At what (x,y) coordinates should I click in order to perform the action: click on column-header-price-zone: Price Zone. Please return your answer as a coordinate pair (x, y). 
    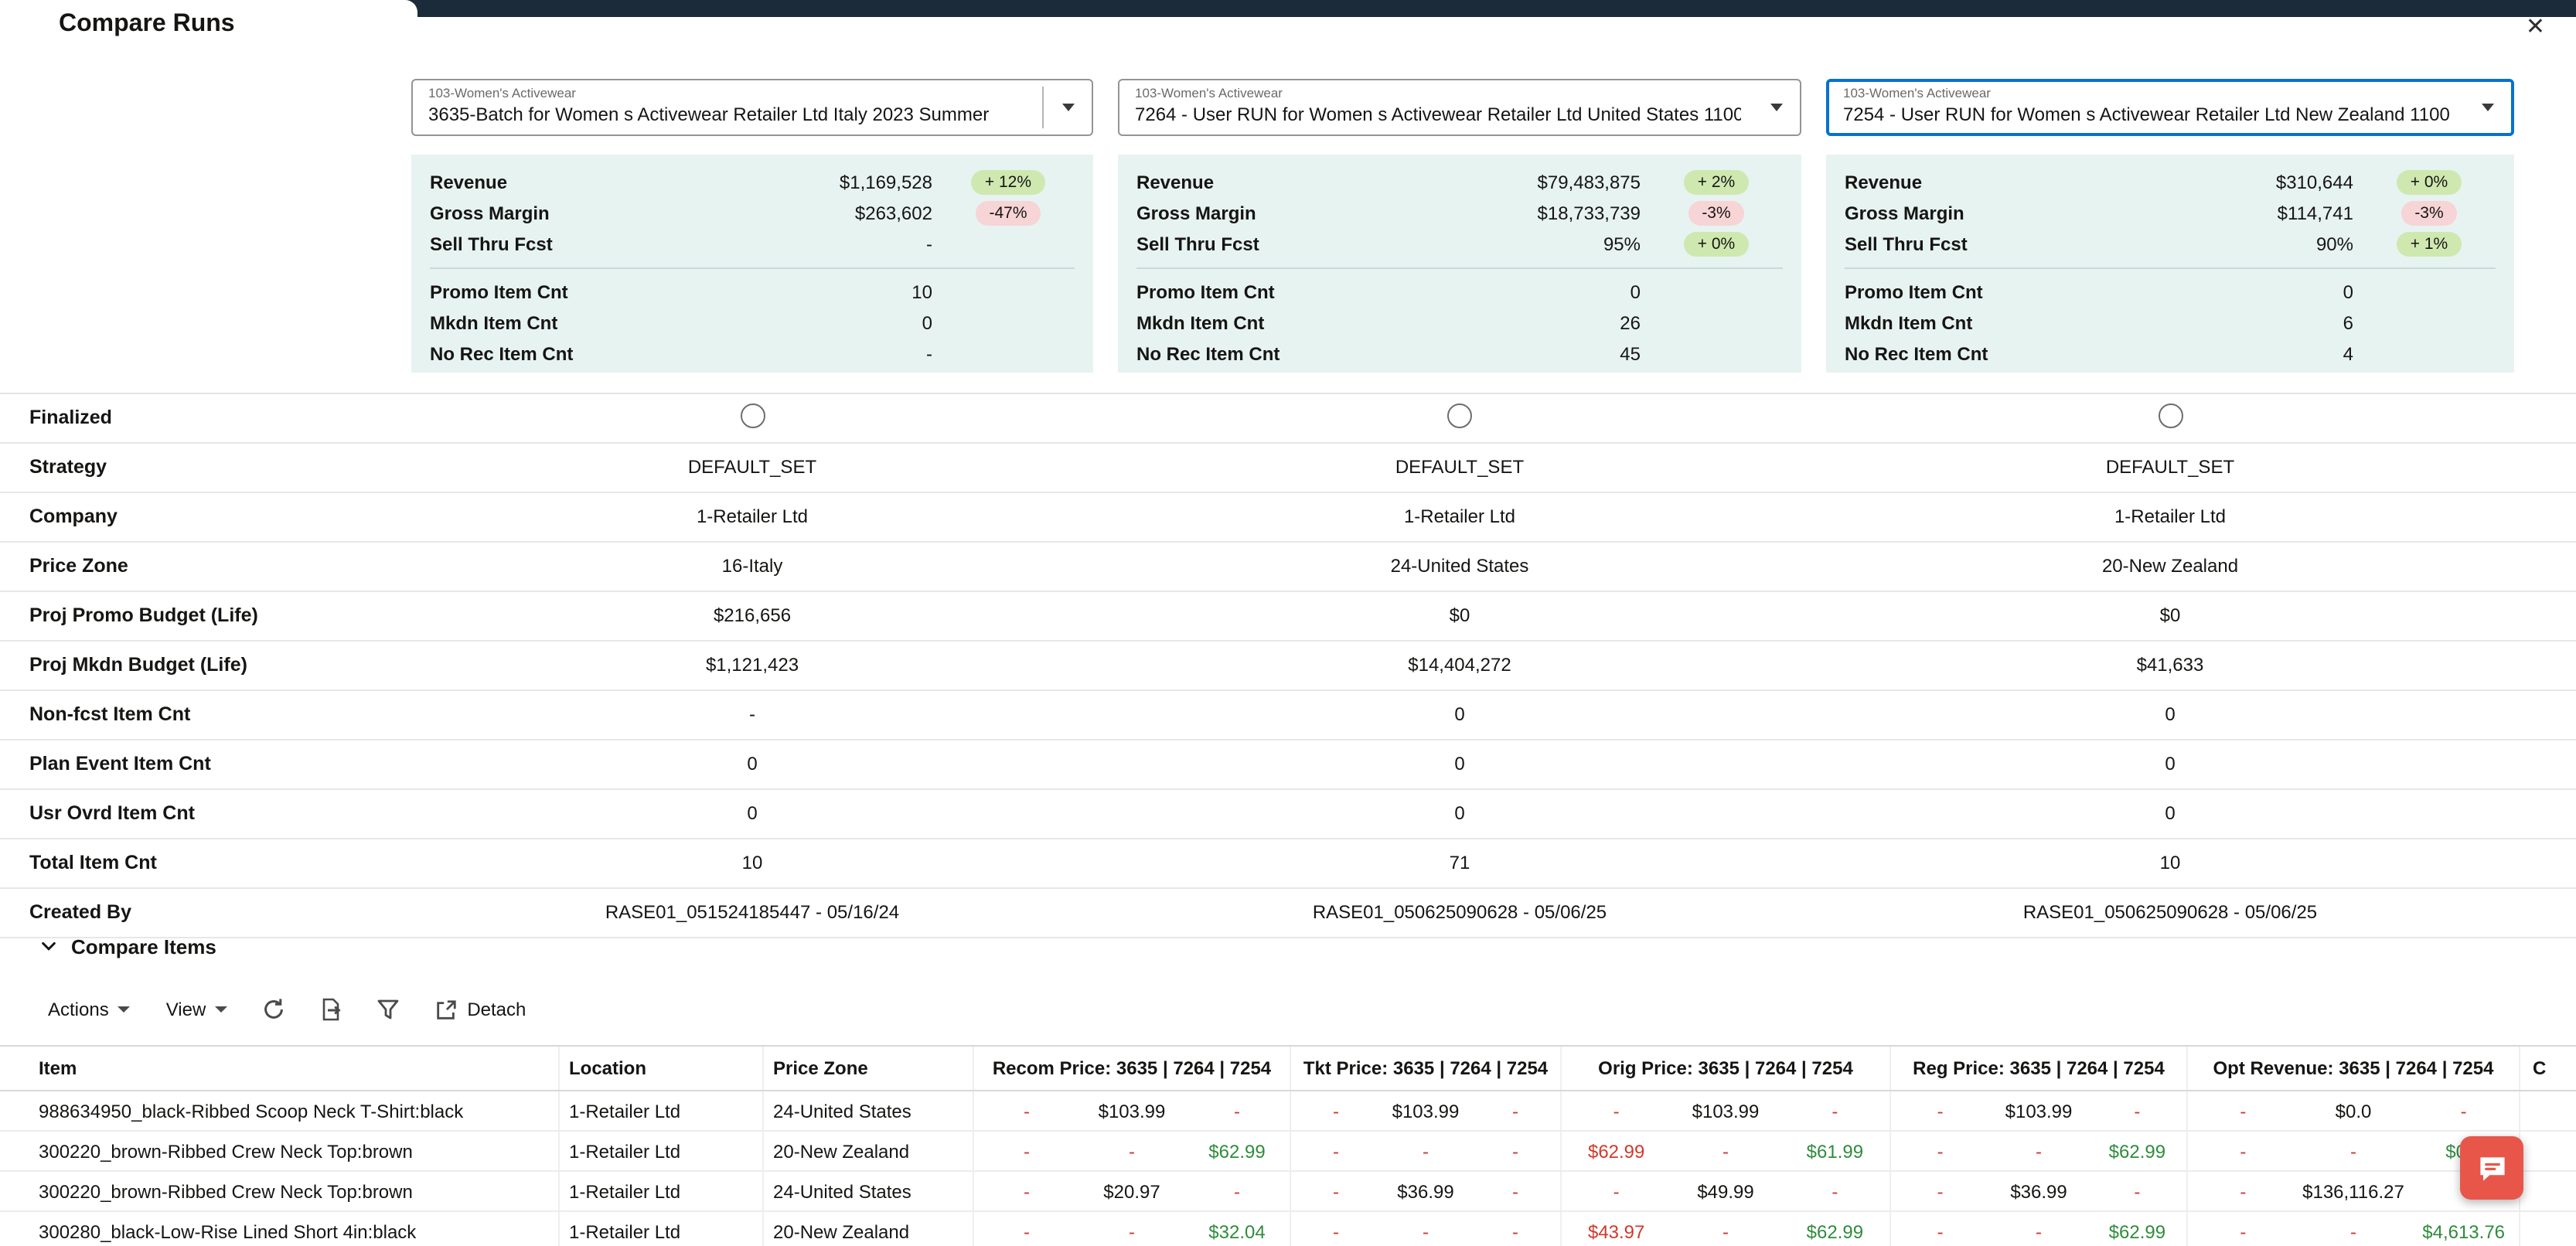
    Looking at the image, I should click on (869, 1068).